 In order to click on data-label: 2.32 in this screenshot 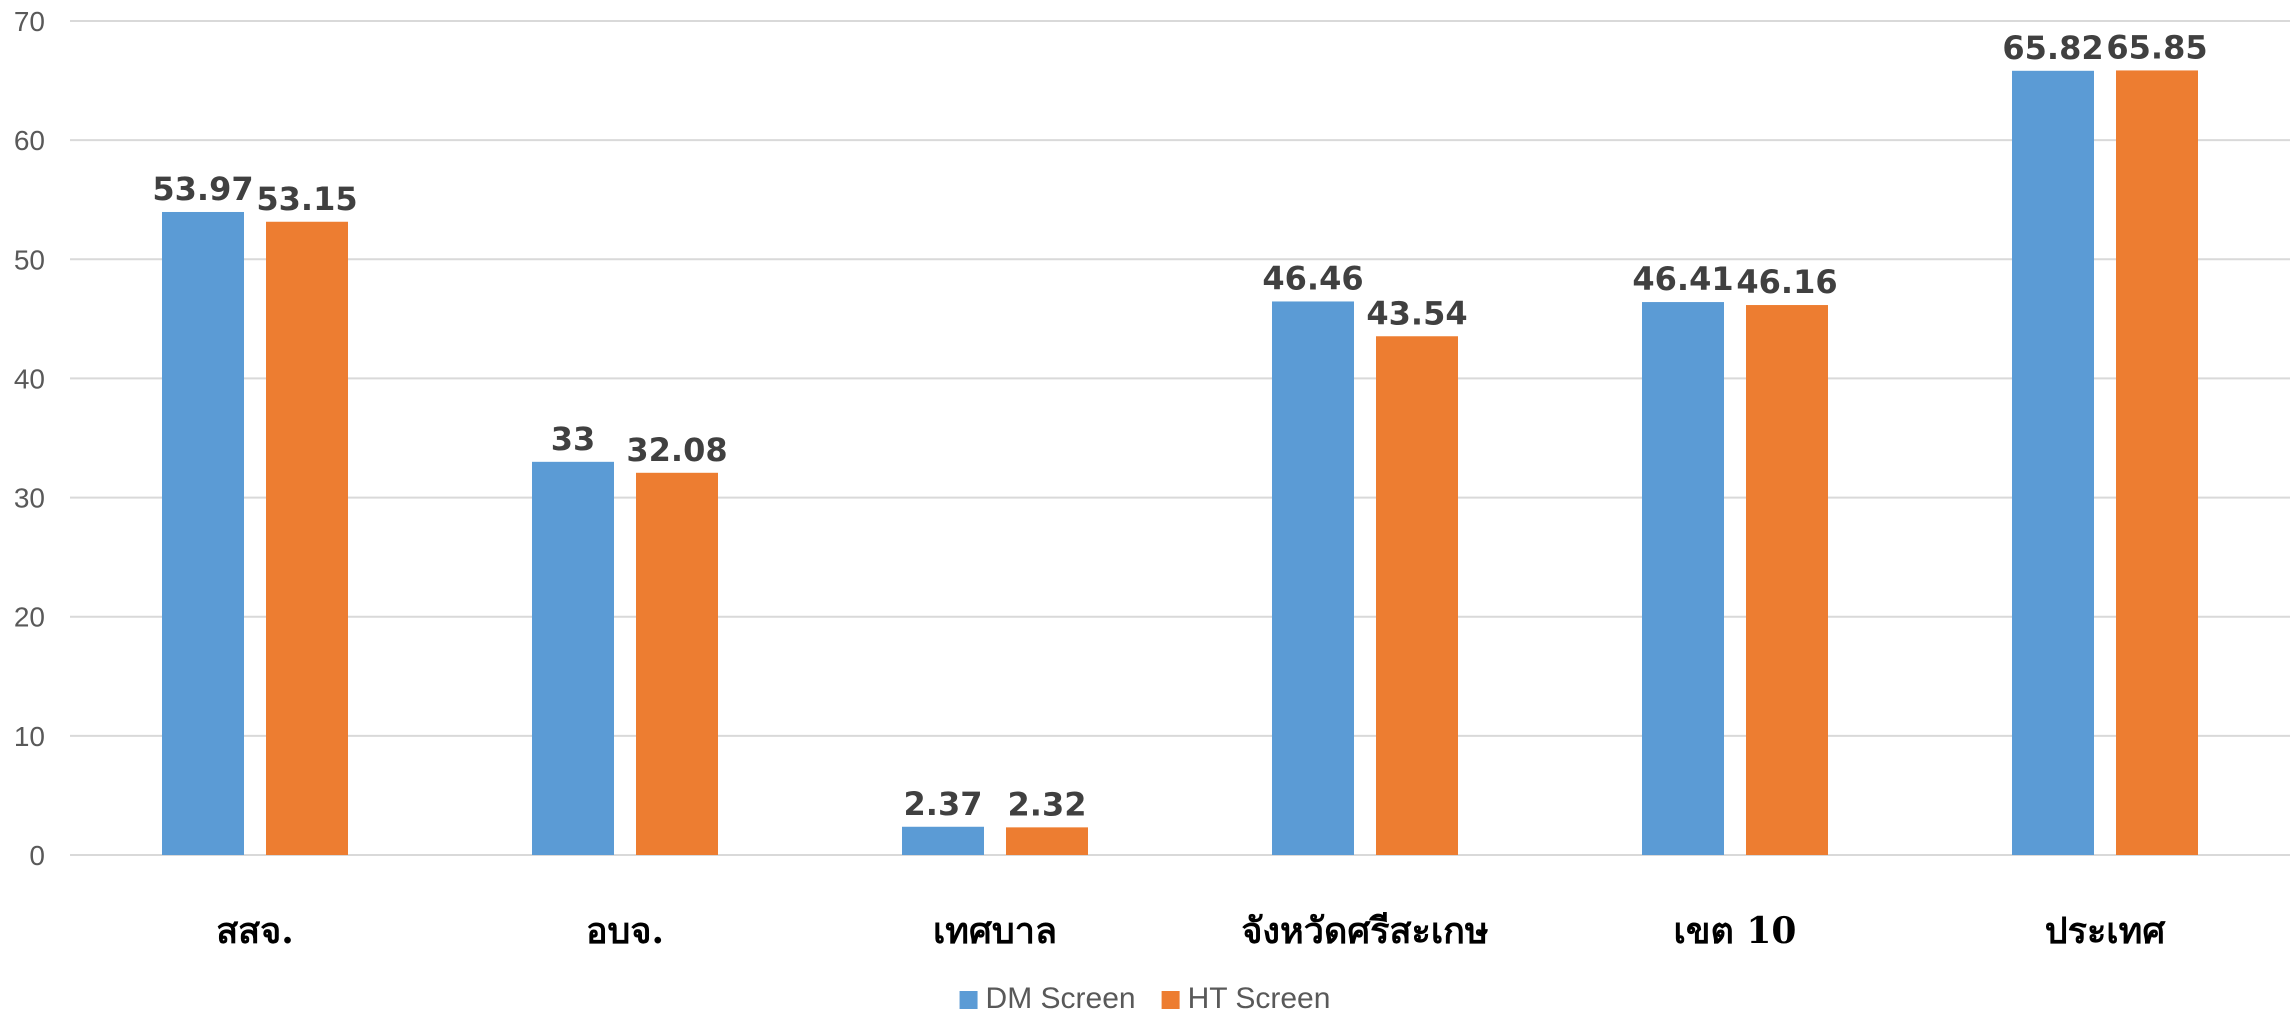, I will do `click(1047, 804)`.